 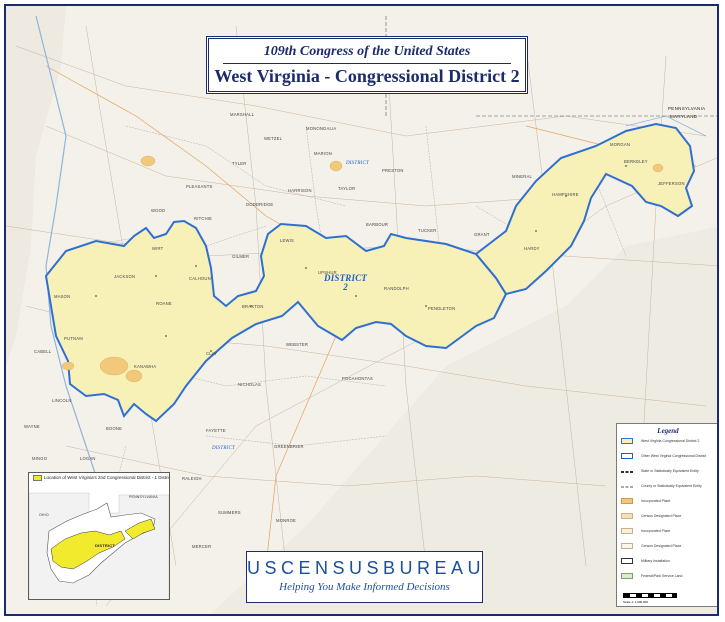 What do you see at coordinates (140, 529) in the screenshot?
I see `inset-district-2-east` at bounding box center [140, 529].